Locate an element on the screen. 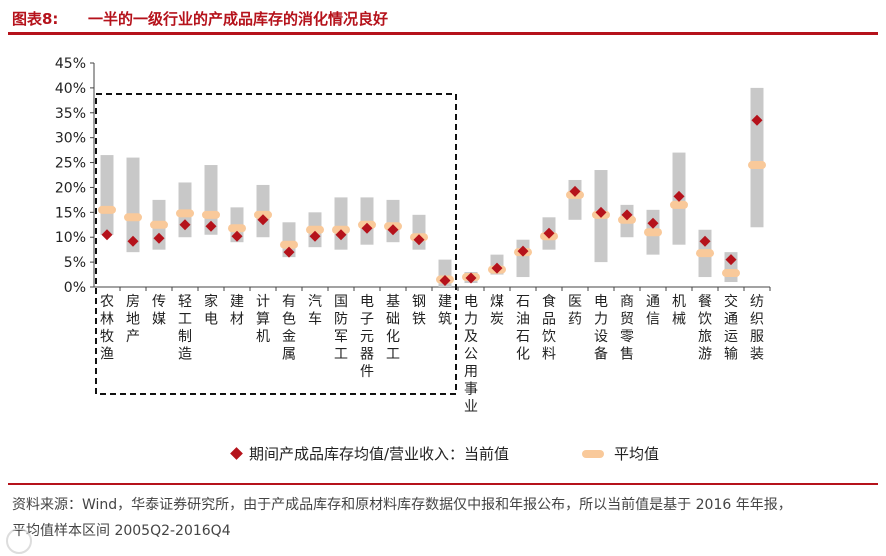 Image resolution: width=886 pixels, height=556 pixels. y-tick-label: 10% is located at coordinates (70, 238).